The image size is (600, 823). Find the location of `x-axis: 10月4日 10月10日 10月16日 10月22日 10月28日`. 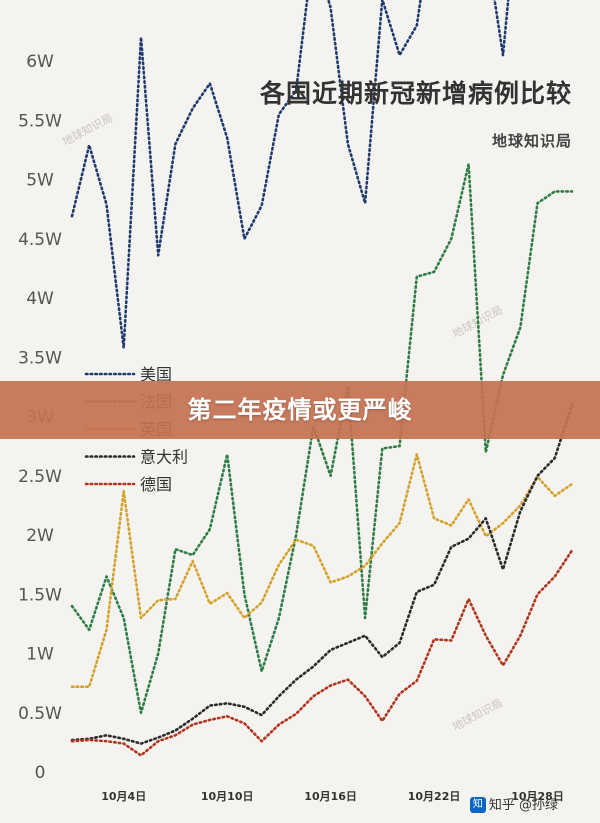

x-axis: 10月4日 10月10日 10月16日 10月22日 10月28日 is located at coordinates (332, 796).